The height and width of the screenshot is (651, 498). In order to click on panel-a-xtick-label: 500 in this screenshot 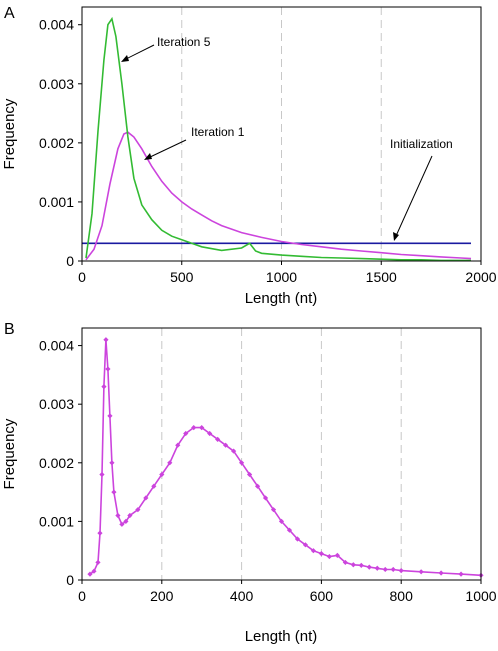, I will do `click(182, 277)`.